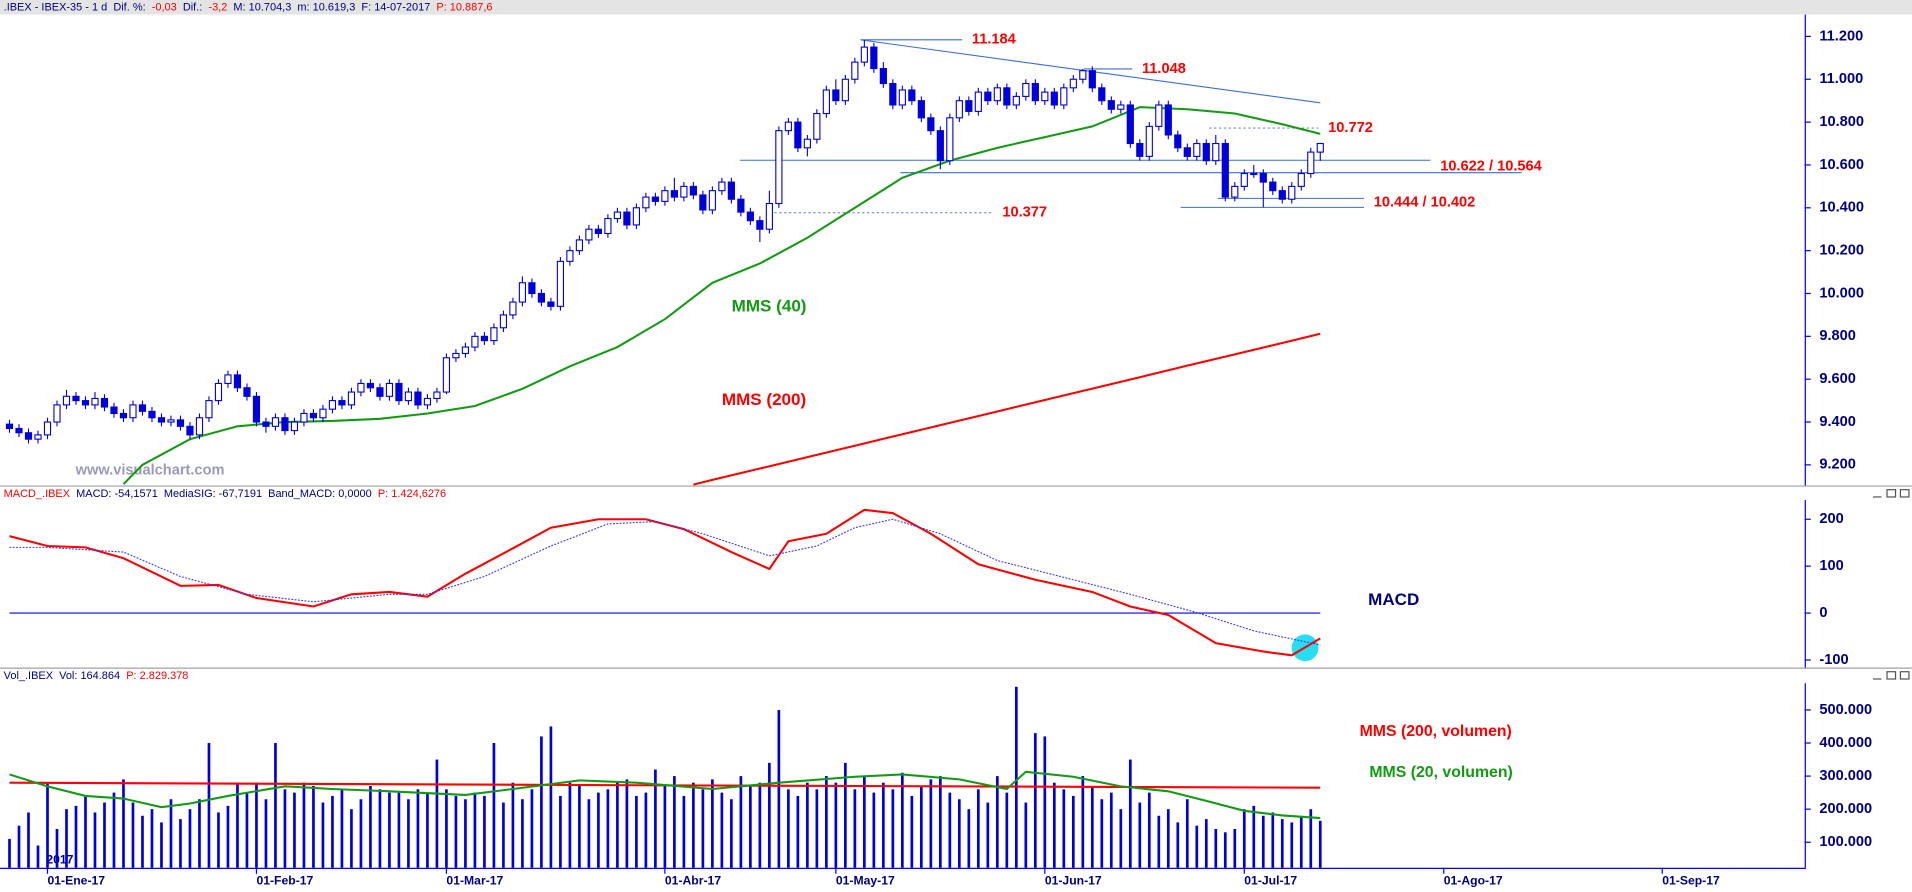  What do you see at coordinates (192, 7) in the screenshot?
I see `header-part: Dif.:` at bounding box center [192, 7].